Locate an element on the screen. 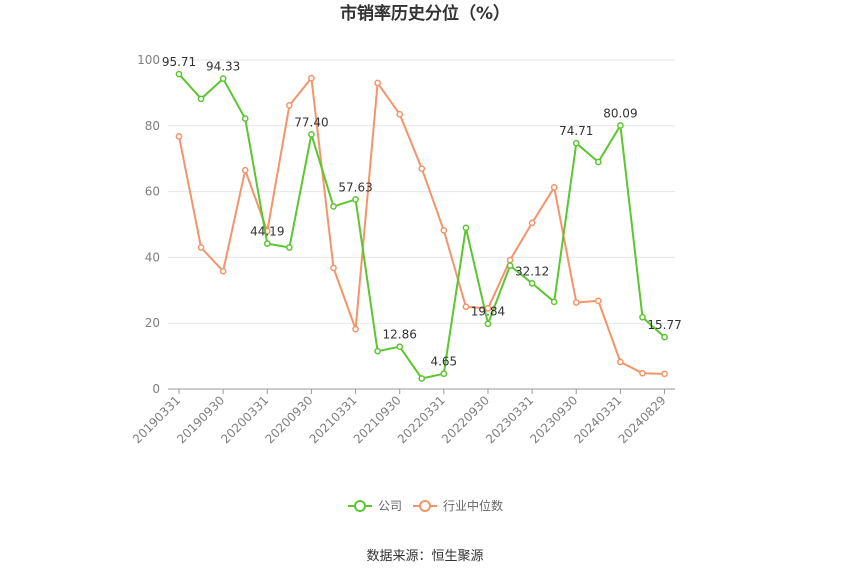  legend-item-industry-median: 行业中位数 is located at coordinates (458, 505).